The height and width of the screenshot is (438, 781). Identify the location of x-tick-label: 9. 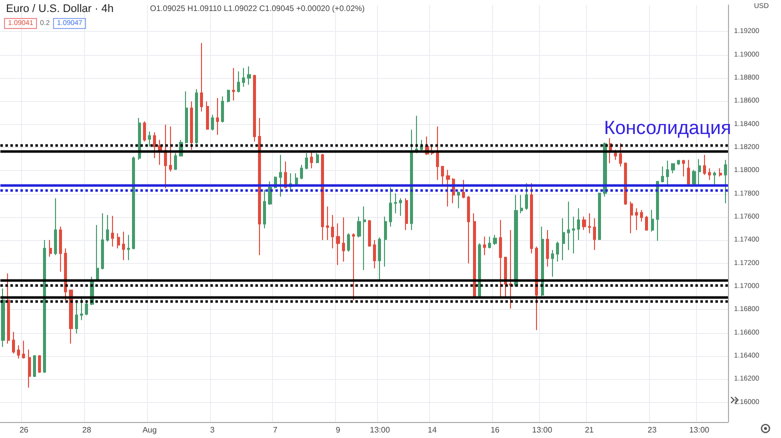
(338, 430).